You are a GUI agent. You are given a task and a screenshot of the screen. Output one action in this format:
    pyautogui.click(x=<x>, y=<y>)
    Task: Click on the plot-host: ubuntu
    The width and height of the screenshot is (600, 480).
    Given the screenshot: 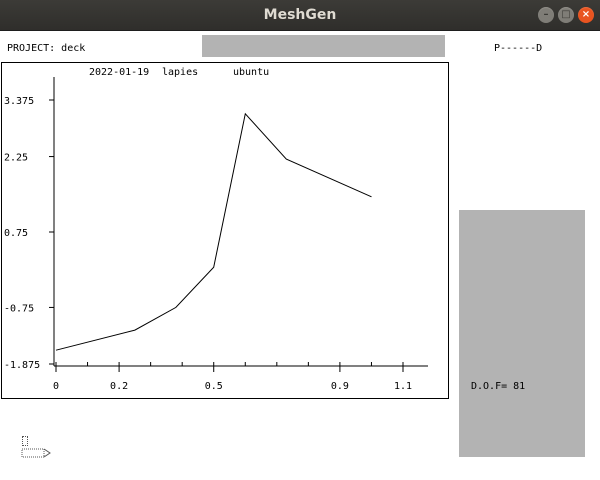 What is the action you would take?
    pyautogui.click(x=251, y=72)
    